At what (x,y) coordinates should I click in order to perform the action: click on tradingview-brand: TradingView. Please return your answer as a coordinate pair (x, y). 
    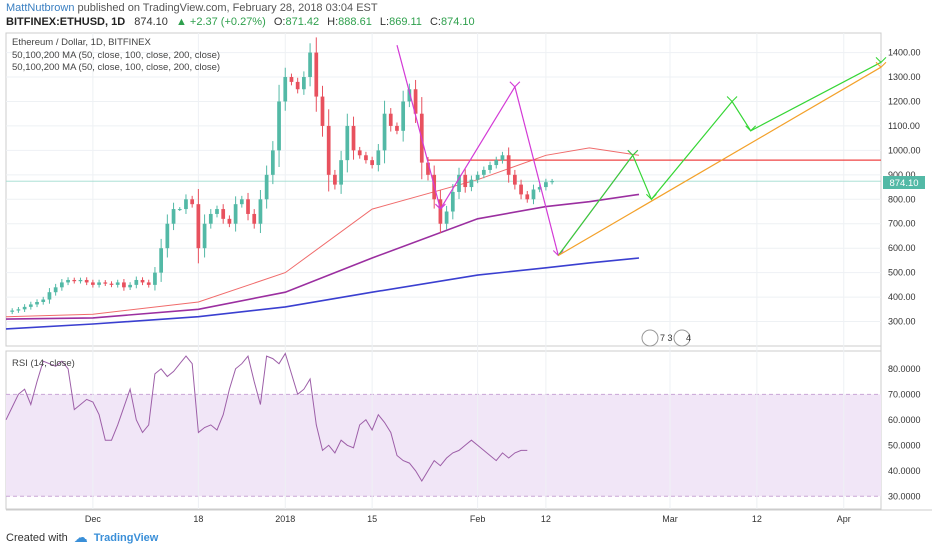
    Looking at the image, I should click on (126, 537).